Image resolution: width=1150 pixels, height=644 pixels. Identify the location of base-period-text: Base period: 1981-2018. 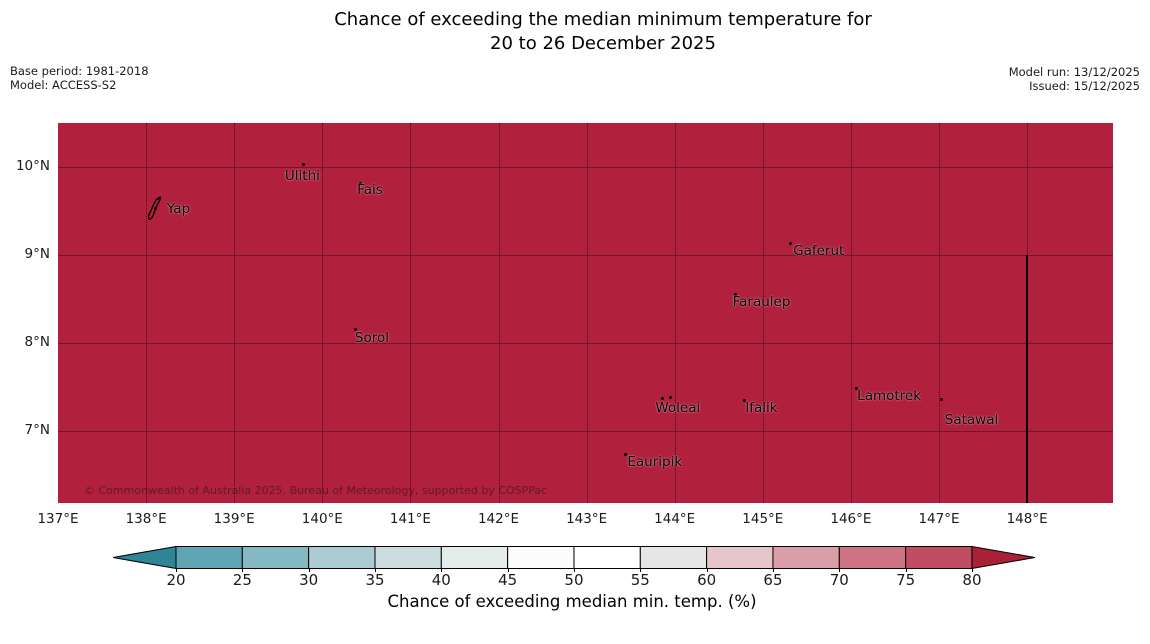
(79, 71).